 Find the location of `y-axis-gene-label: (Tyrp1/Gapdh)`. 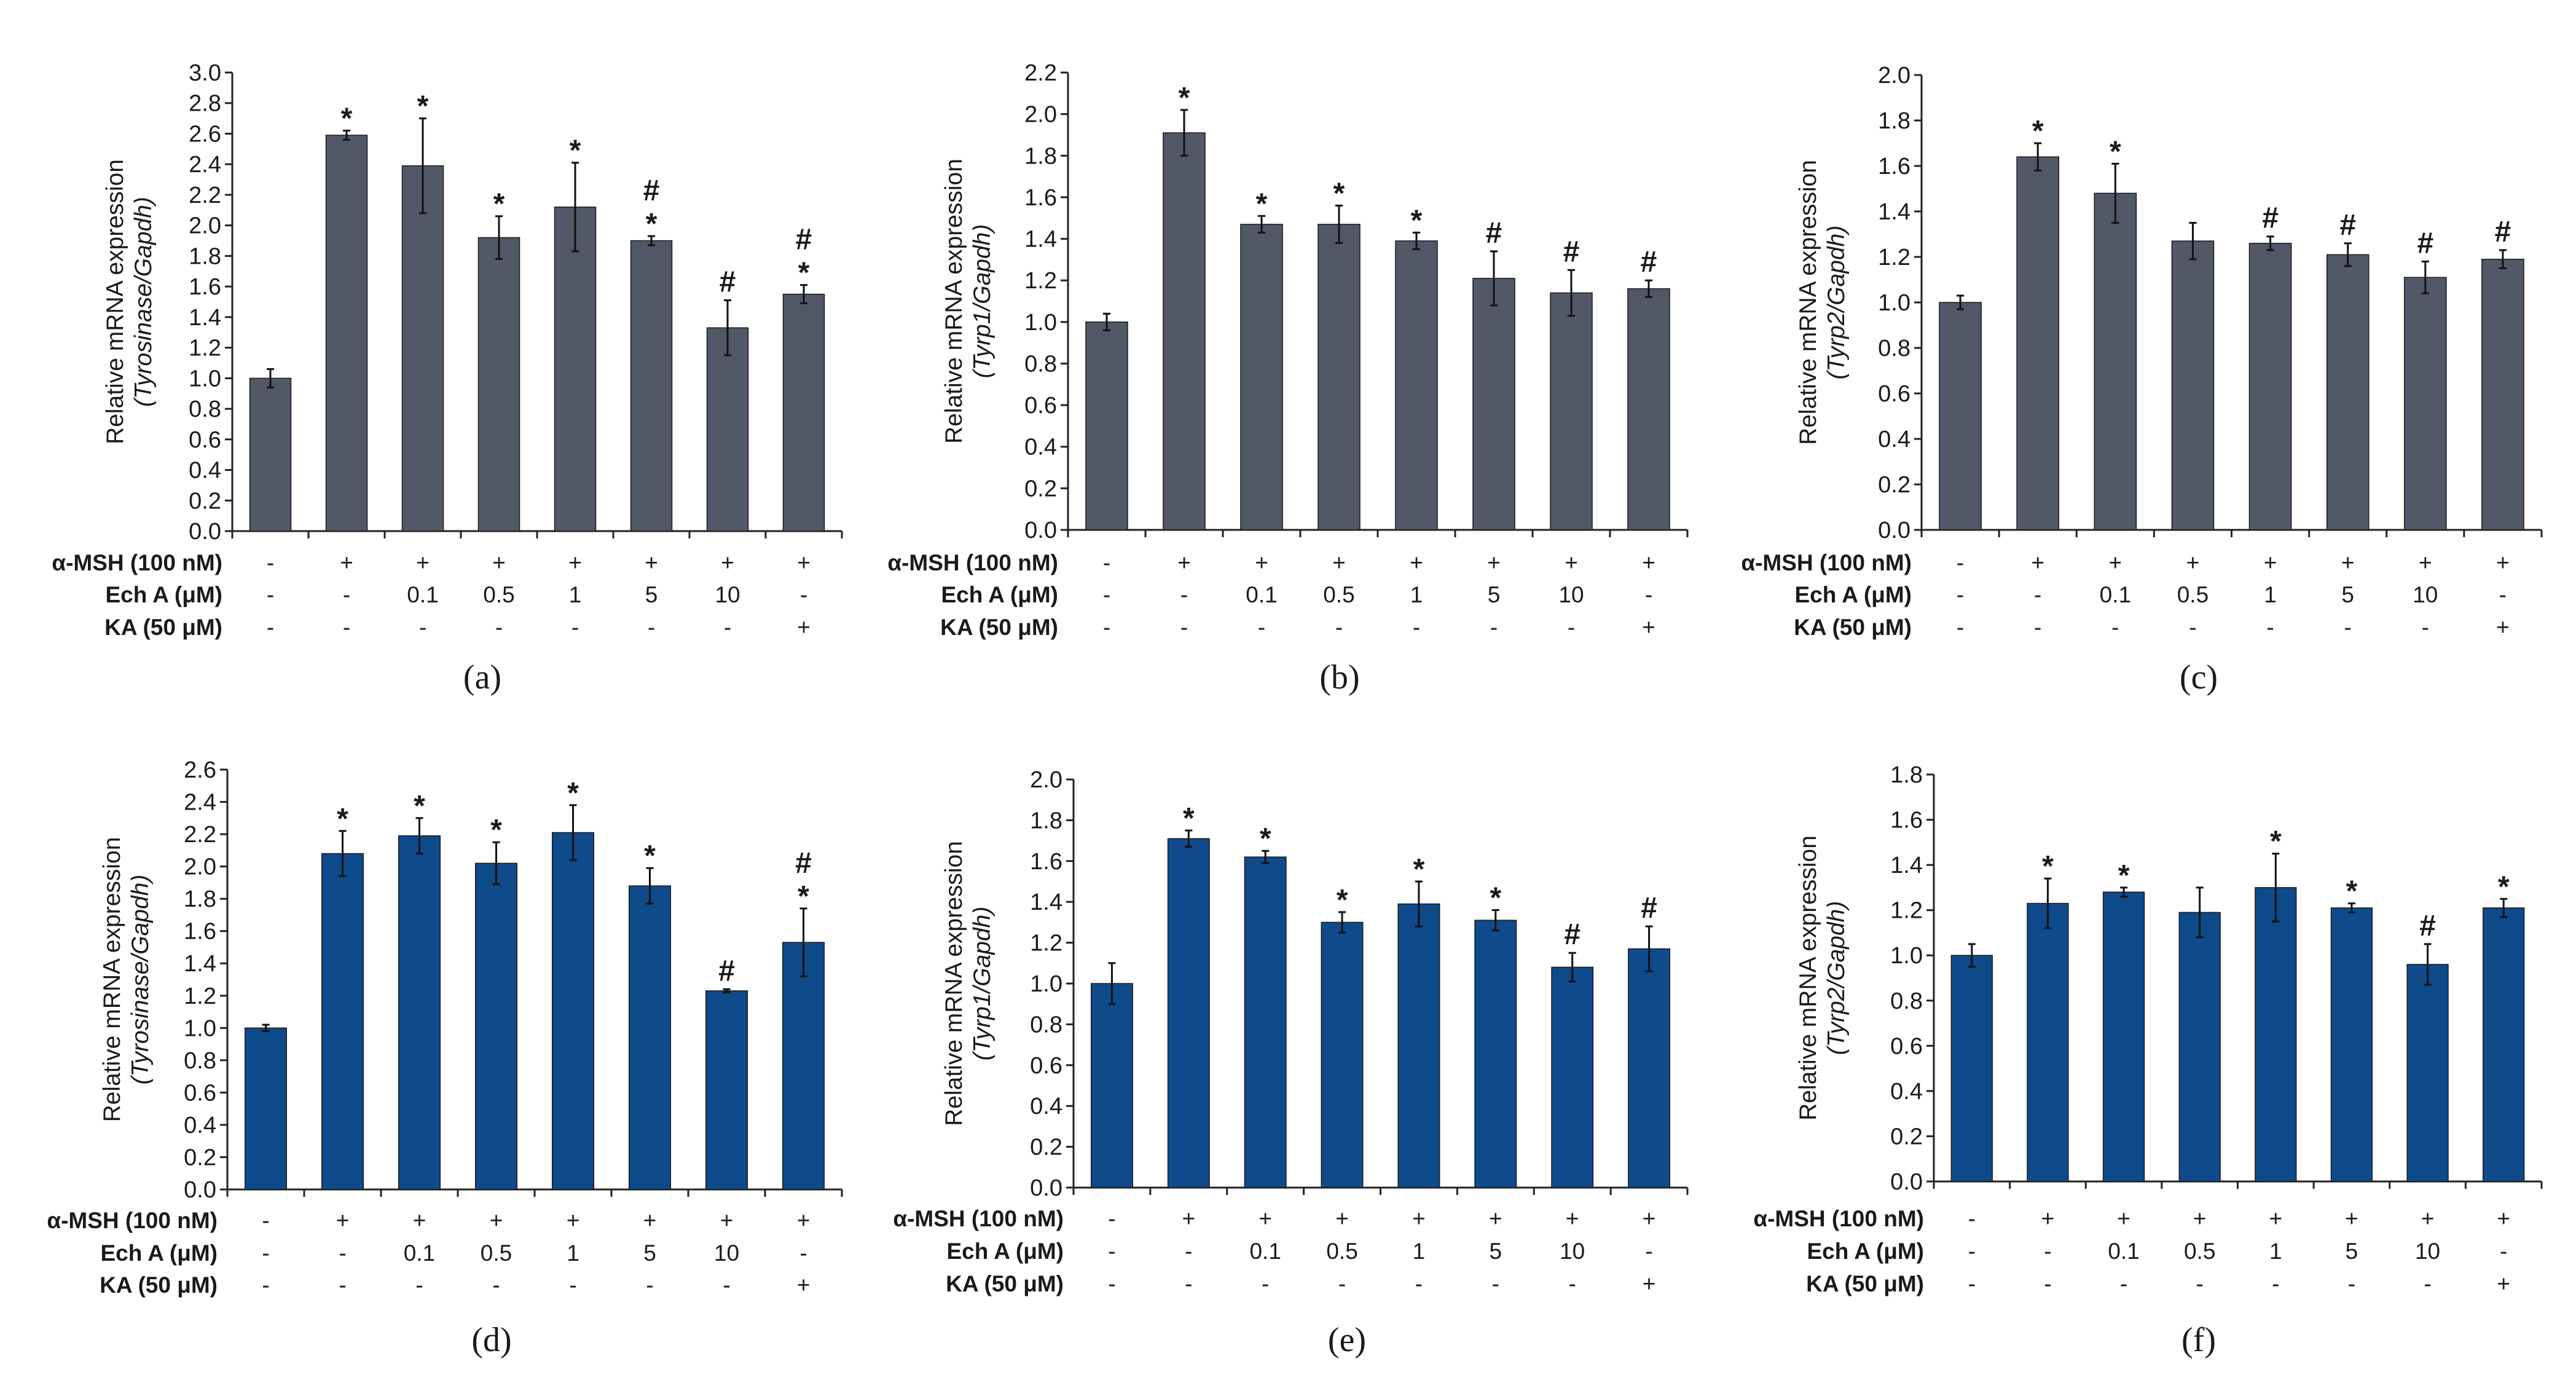

y-axis-gene-label: (Tyrp1/Gapdh) is located at coordinates (982, 984).